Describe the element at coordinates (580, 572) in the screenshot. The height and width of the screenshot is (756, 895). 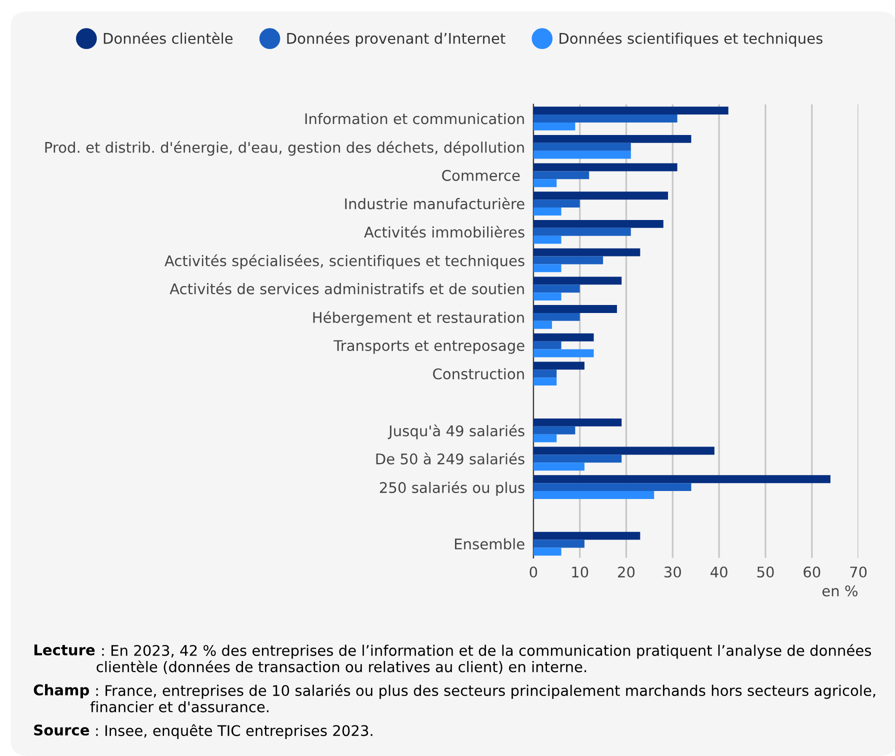
I see `x-tick-label: 10` at that location.